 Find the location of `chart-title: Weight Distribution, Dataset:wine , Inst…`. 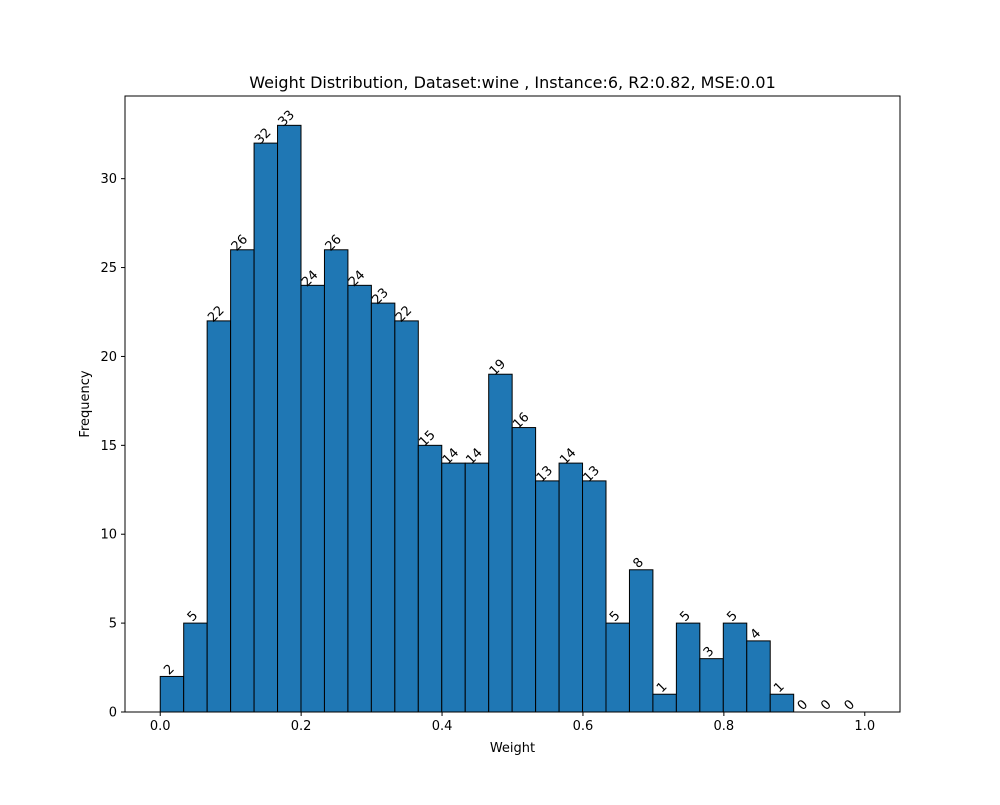

chart-title: Weight Distribution, Dataset:wine , Inst… is located at coordinates (512, 82).